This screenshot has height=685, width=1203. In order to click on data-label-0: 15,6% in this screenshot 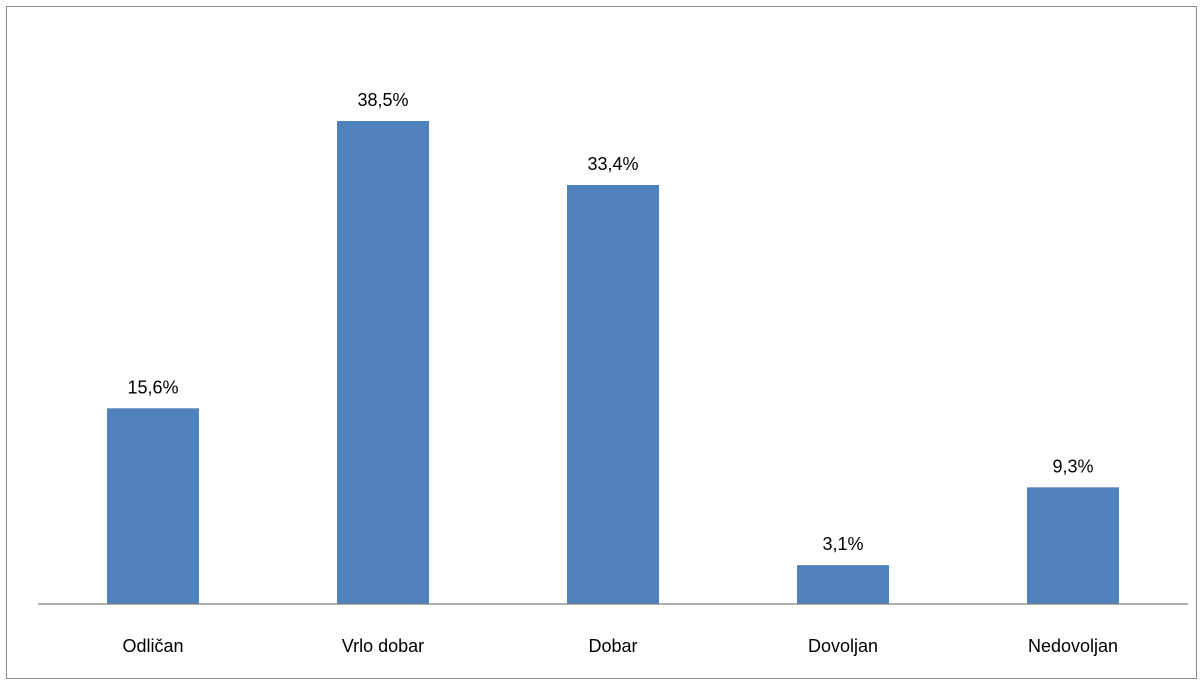, I will do `click(152, 387)`.